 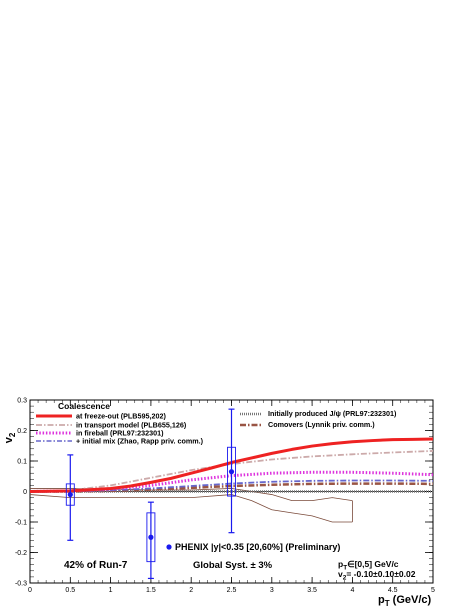 What do you see at coordinates (272, 590) in the screenshot?
I see `x-tick-label: 3` at bounding box center [272, 590].